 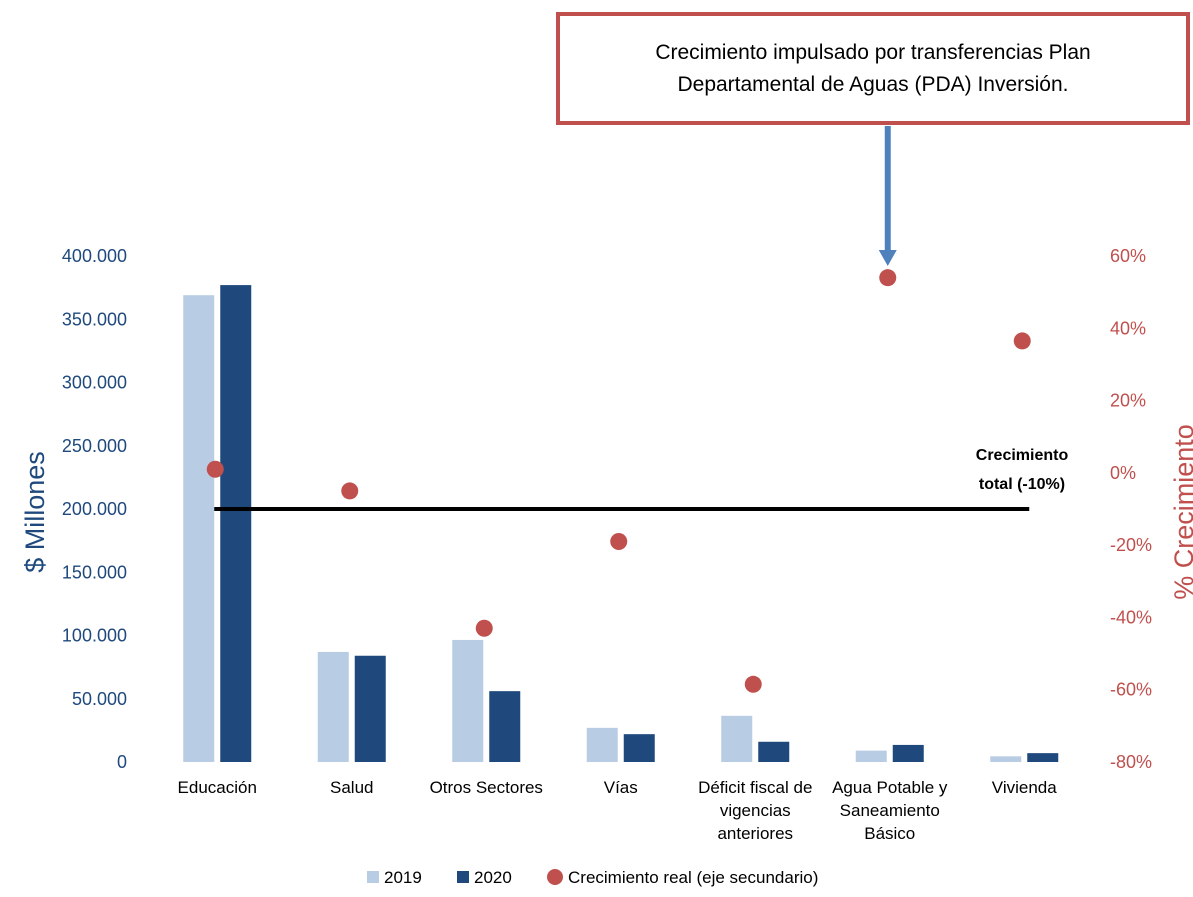 I want to click on legend-swatch-2019, so click(x=373, y=877).